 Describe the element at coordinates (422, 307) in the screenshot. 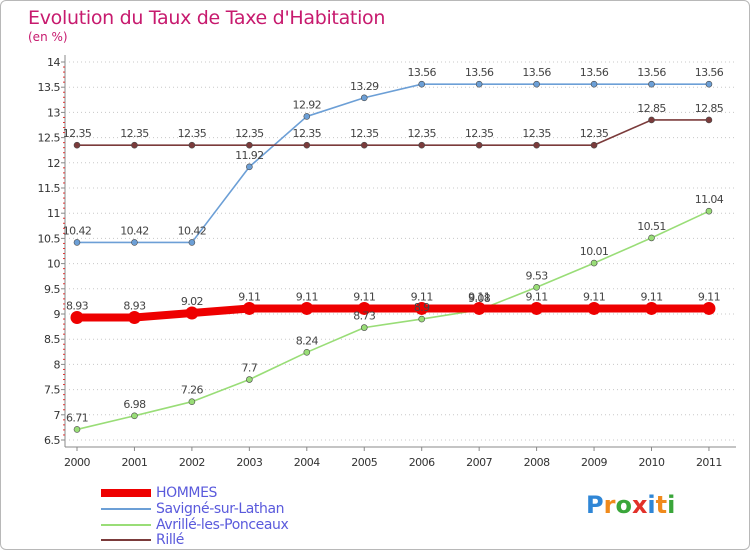

I see `data-label: 8.9` at that location.